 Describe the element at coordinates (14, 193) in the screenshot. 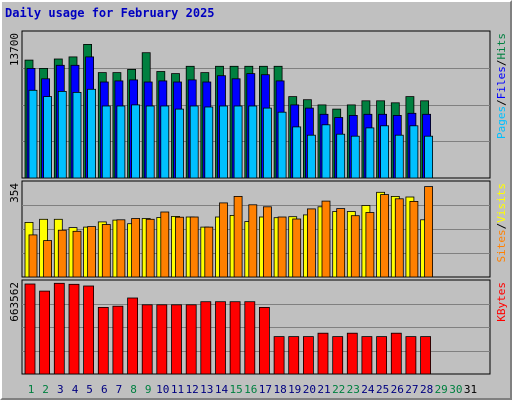

I see `y-max-label: 354` at that location.